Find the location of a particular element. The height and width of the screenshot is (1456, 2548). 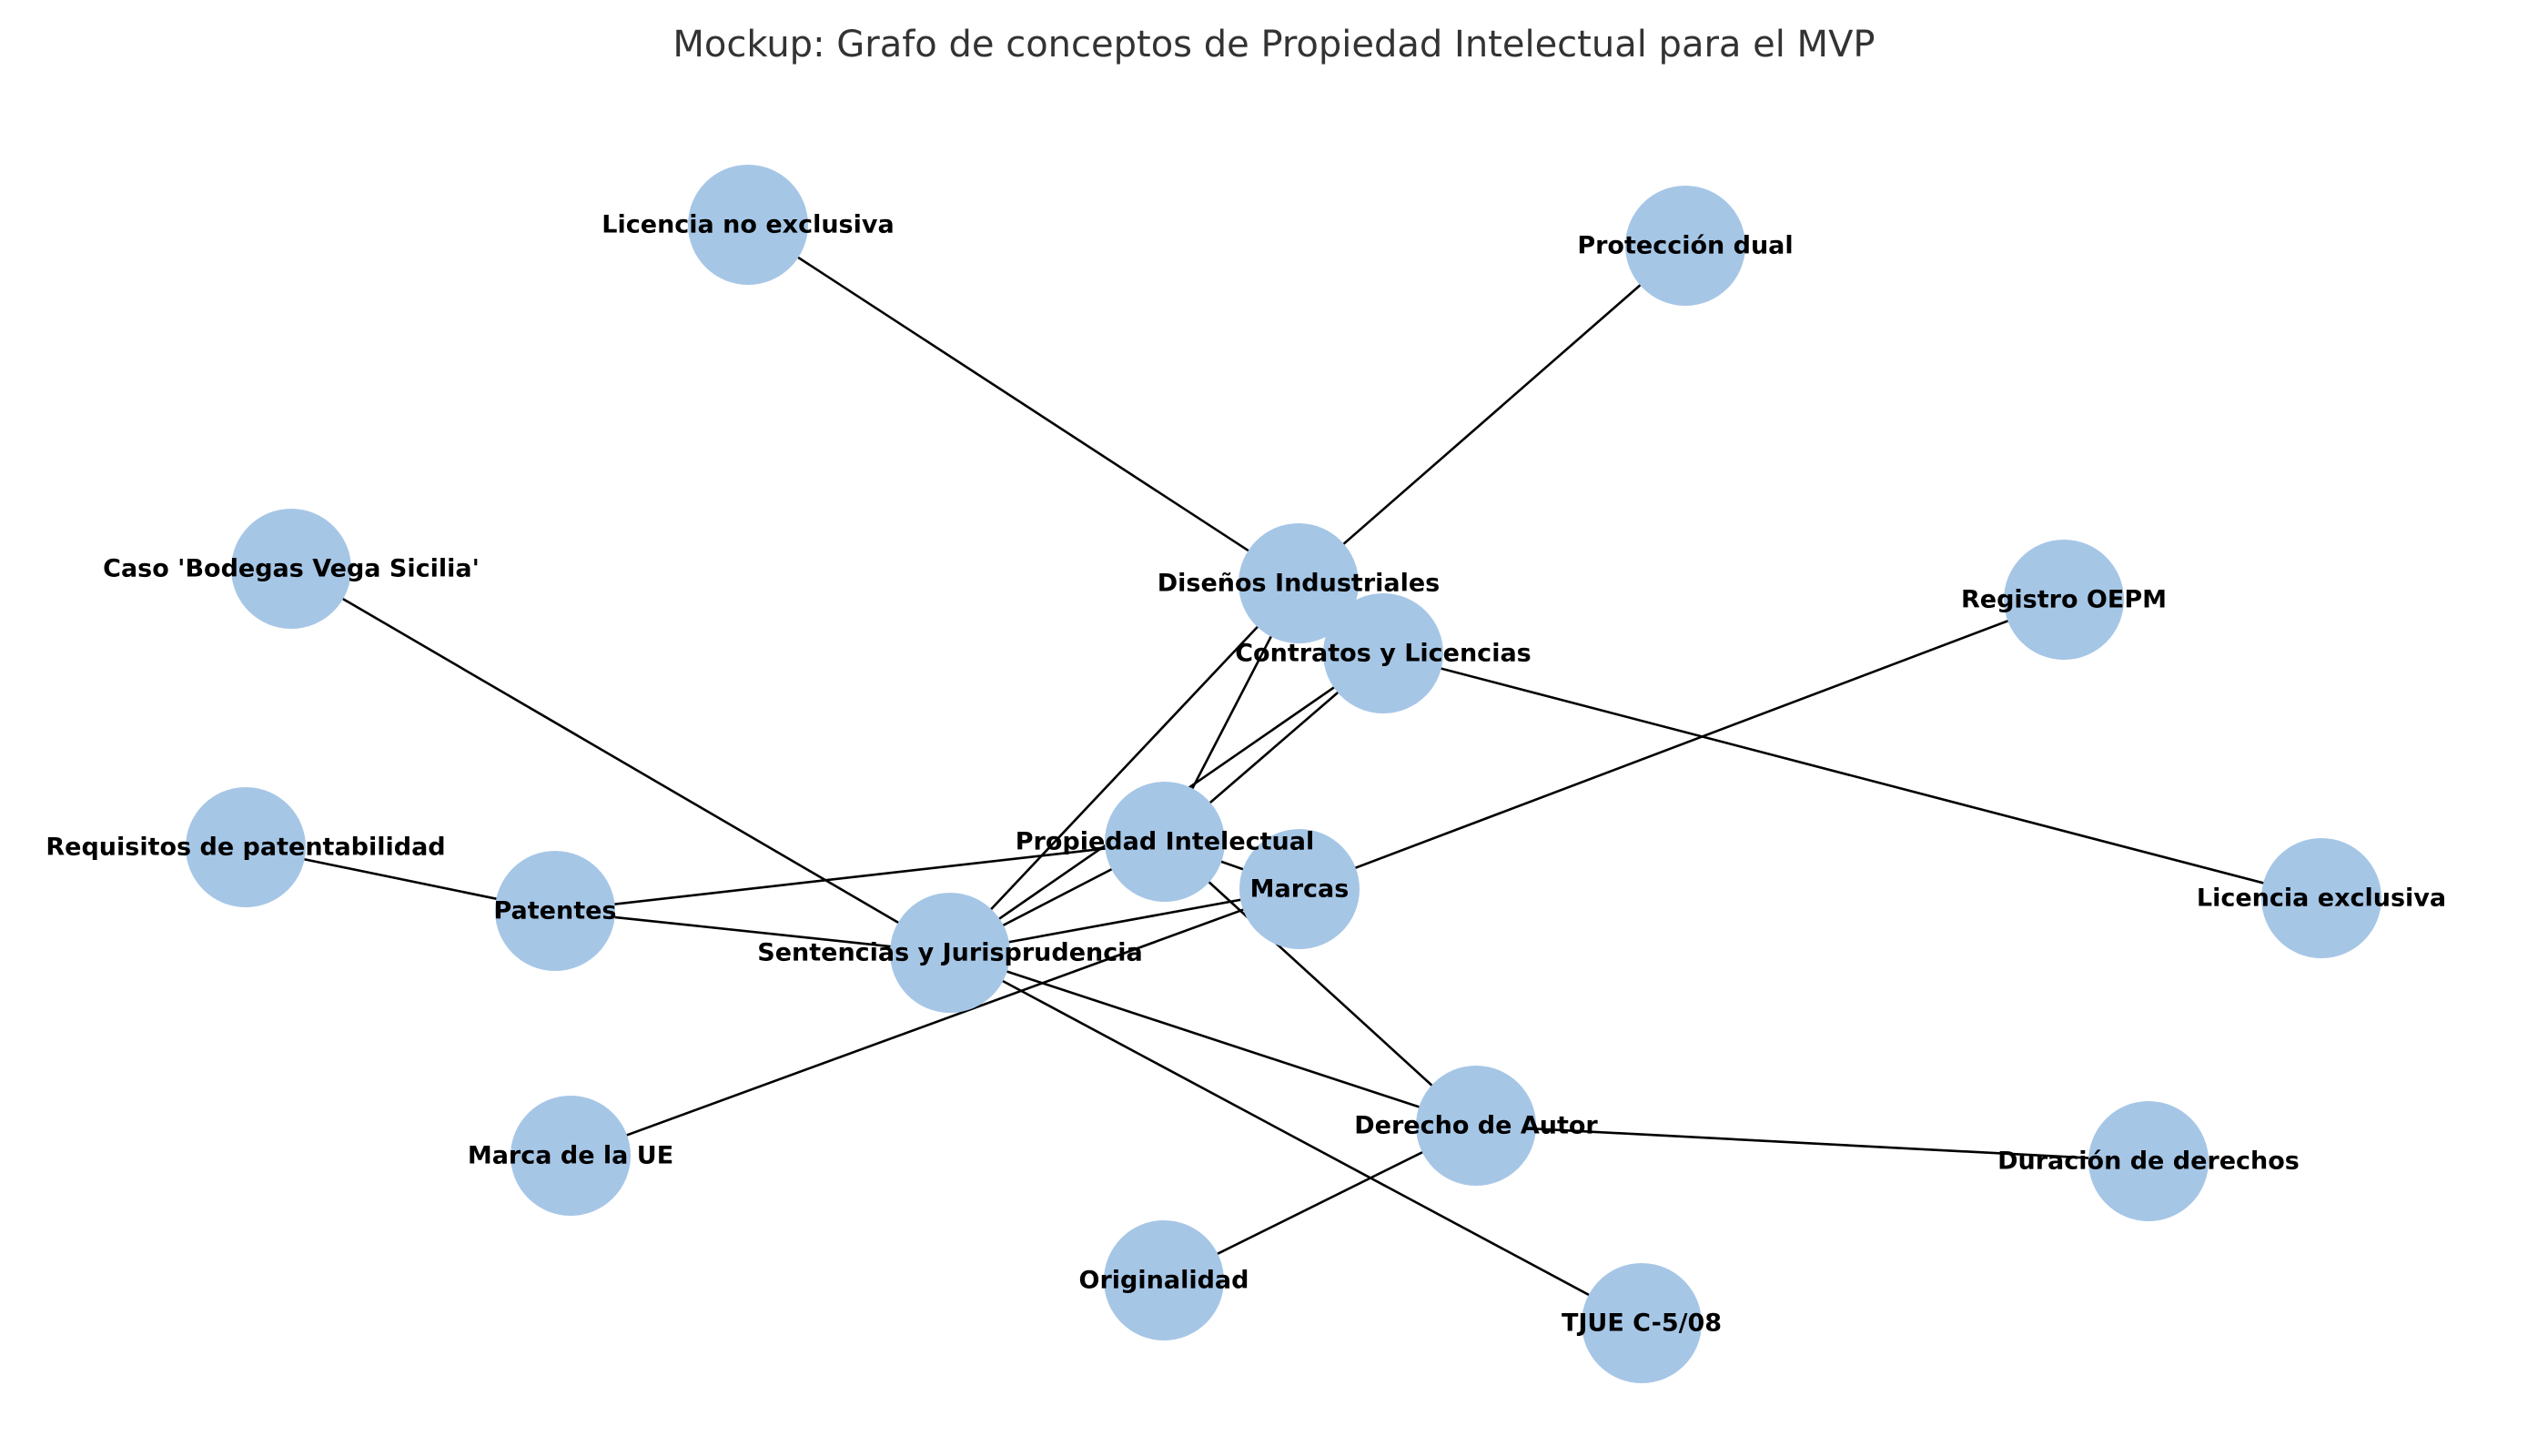

edge-sentencias-vega is located at coordinates (621, 761).